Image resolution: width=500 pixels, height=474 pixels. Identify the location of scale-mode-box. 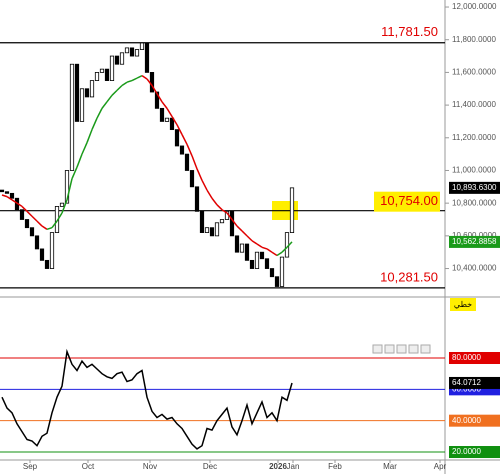
(463, 304).